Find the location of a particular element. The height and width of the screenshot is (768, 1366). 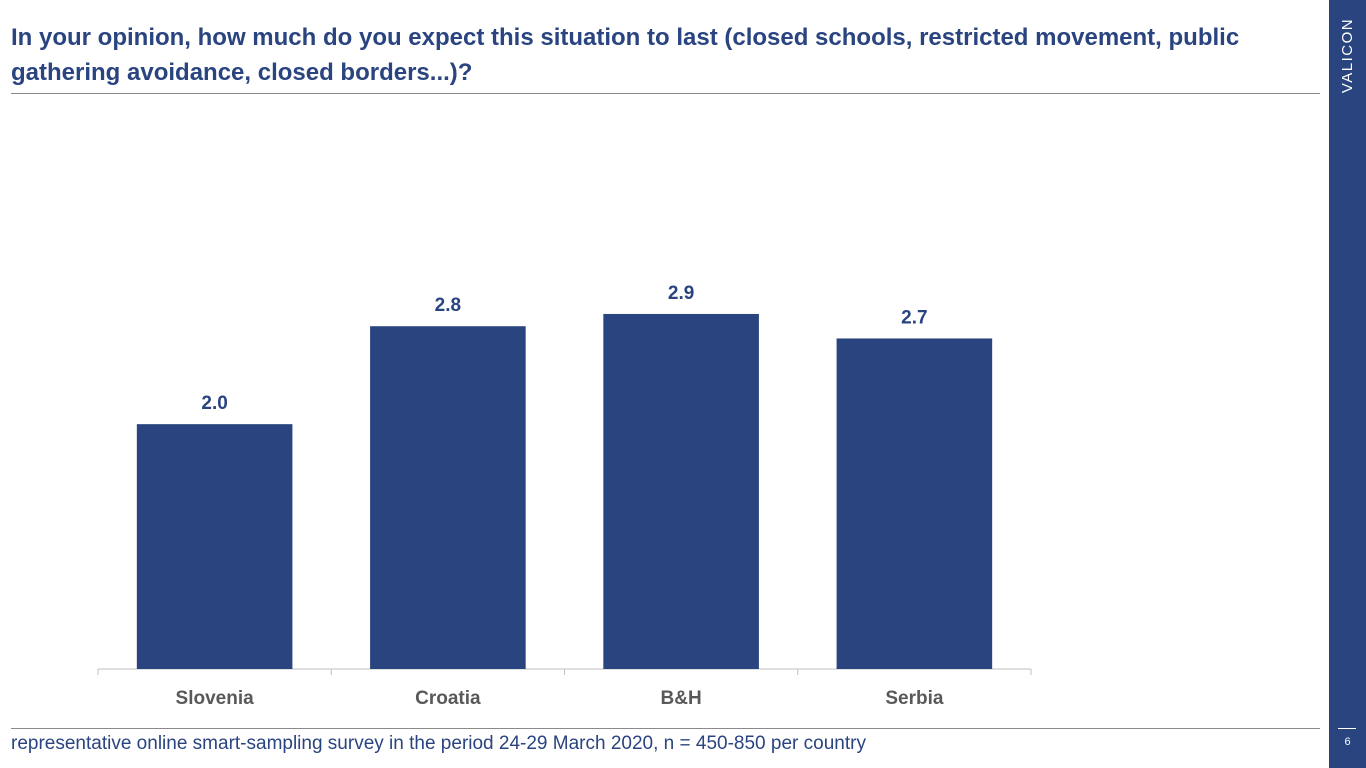

footer-divider is located at coordinates (665, 728).